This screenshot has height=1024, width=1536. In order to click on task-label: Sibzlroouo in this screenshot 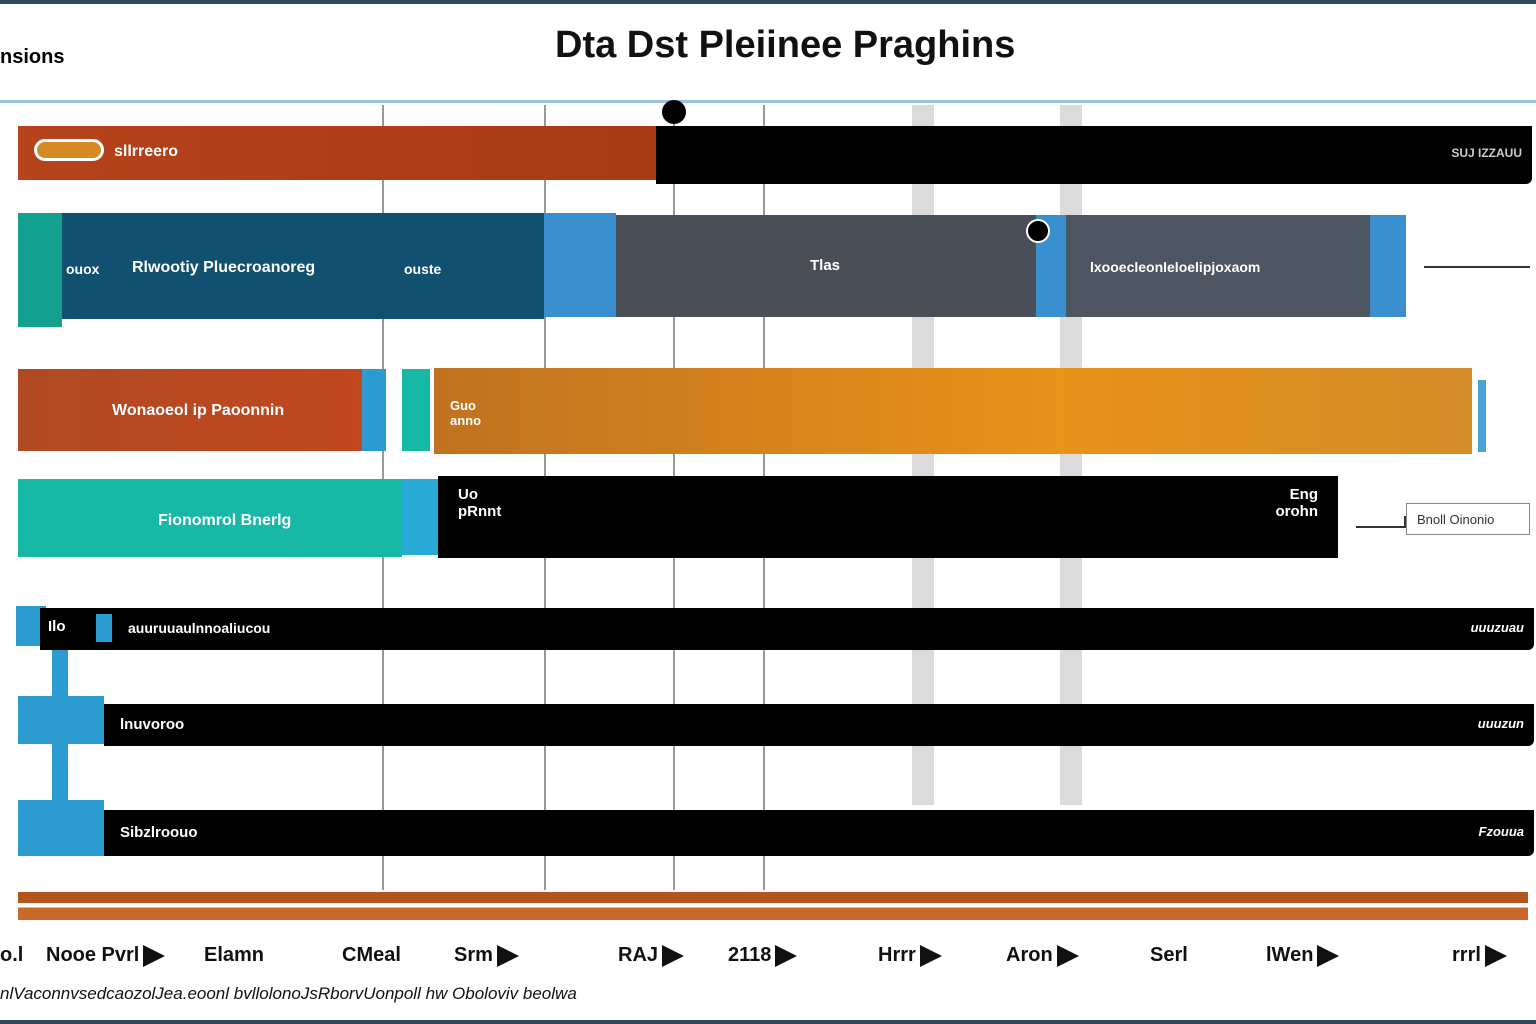, I will do `click(159, 832)`.